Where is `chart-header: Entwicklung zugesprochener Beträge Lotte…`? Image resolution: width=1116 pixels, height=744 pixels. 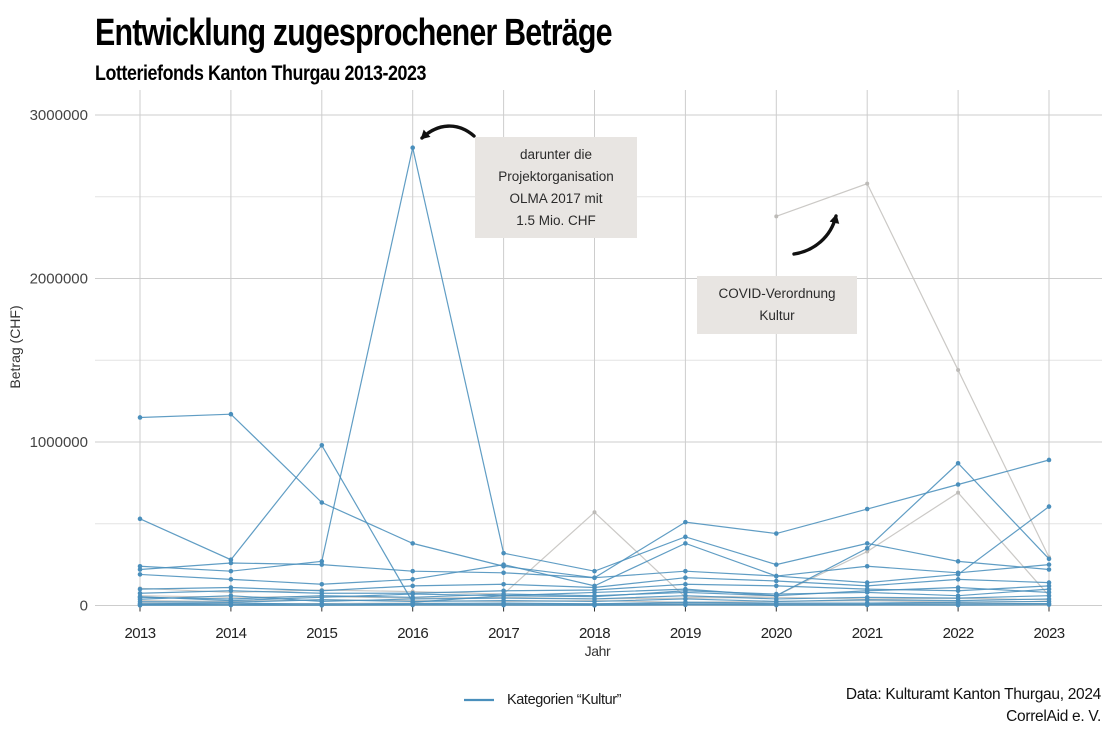 chart-header: Entwicklung zugesprochener Beträge Lotte… is located at coordinates (418, 49).